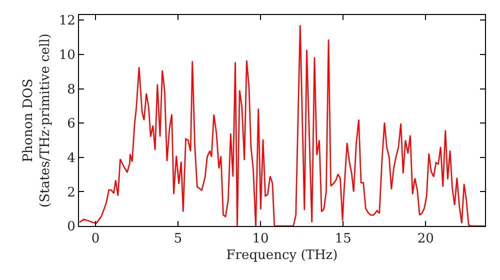 The height and width of the screenshot is (280, 500). Describe the element at coordinates (95, 239) in the screenshot. I see `x-tick-label: 0` at that location.